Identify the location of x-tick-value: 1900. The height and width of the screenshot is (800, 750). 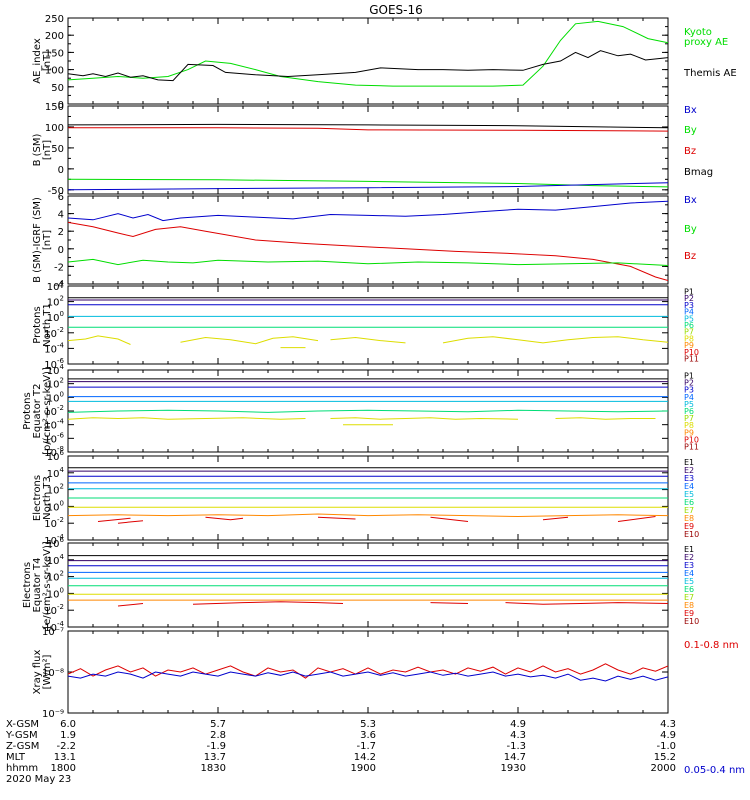
(363, 768).